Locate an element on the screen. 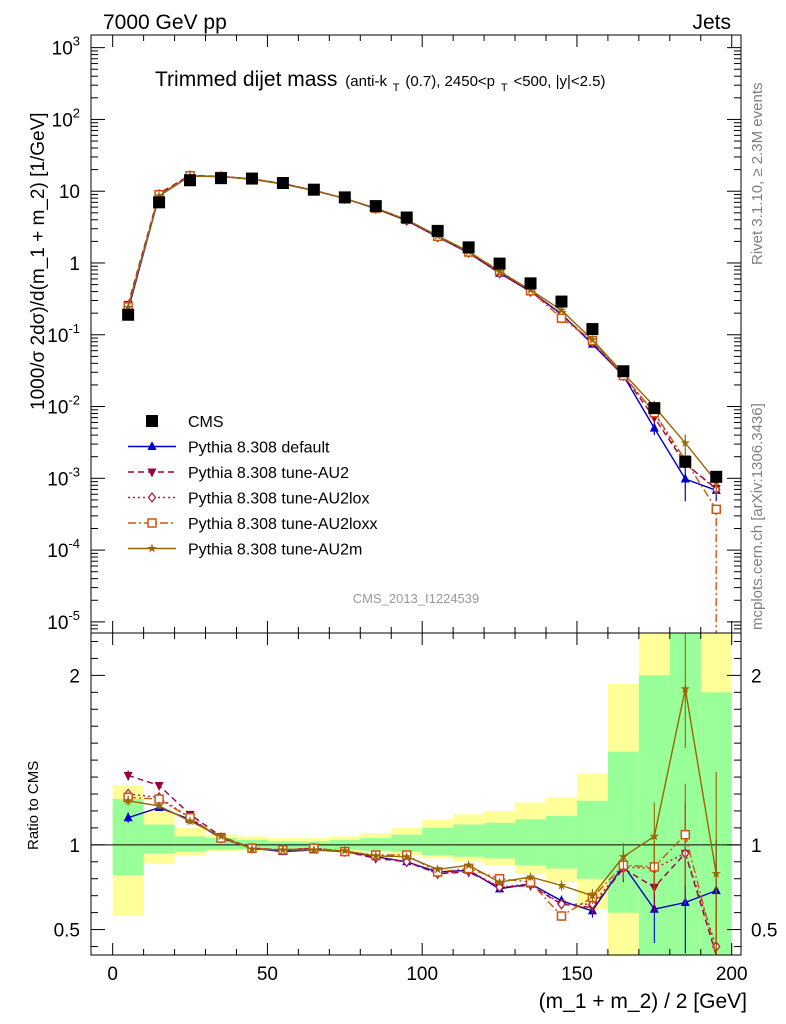  header-right: Jets is located at coordinates (711, 22).